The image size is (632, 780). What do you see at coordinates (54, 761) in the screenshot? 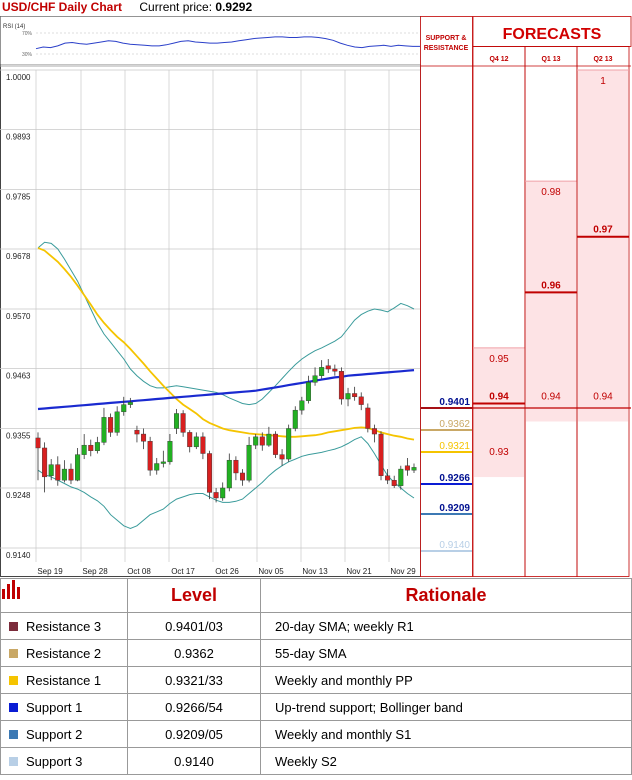
I see `level-label: Support 3` at bounding box center [54, 761].